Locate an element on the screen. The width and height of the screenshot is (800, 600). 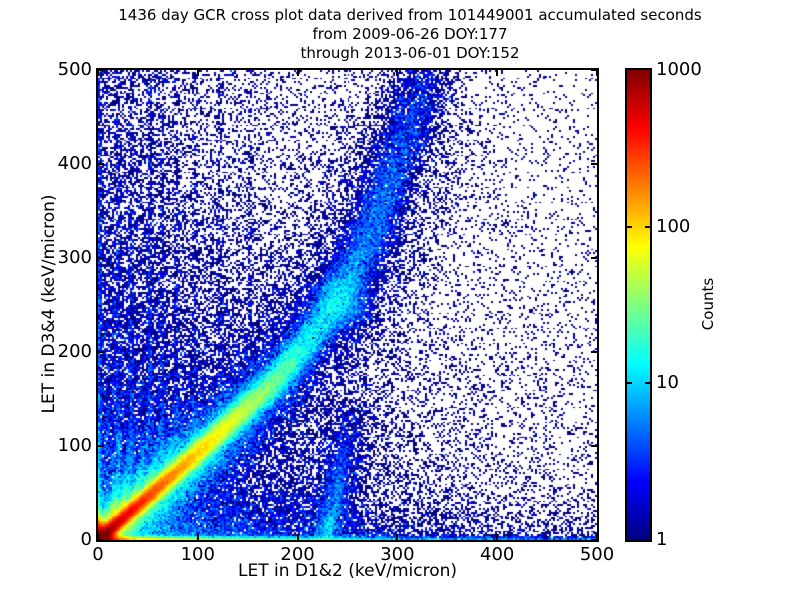
x-tick-label-100: 100 is located at coordinates (197, 554).